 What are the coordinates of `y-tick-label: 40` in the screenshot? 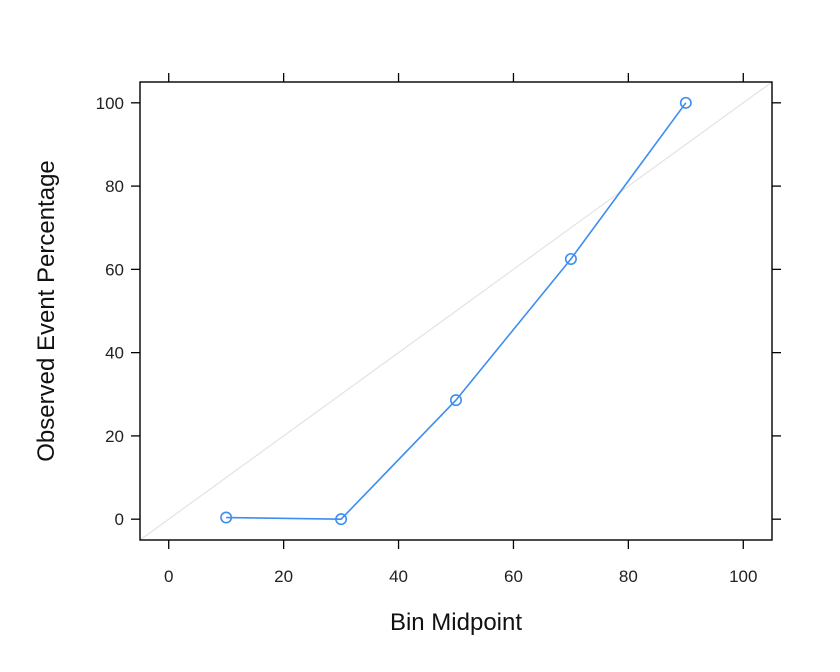 It's located at (114, 353).